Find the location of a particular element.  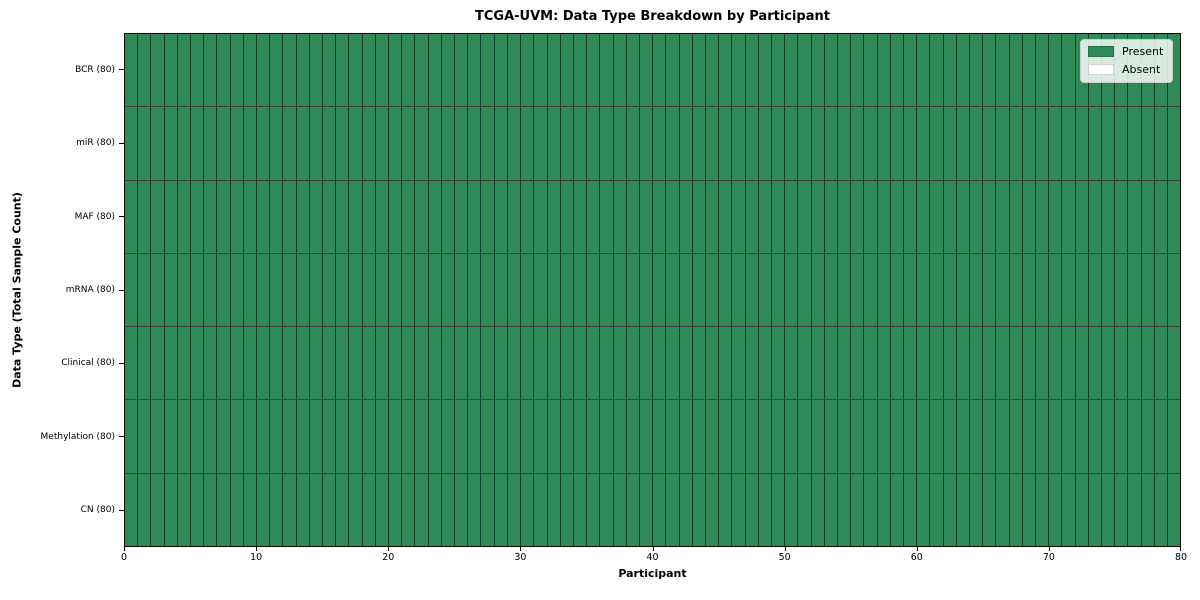

legend: Present Absent is located at coordinates (1127, 61).